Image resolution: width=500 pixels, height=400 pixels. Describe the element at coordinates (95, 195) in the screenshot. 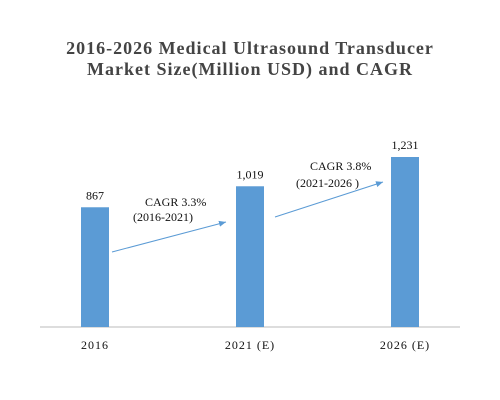

I see `data-label: 867` at that location.